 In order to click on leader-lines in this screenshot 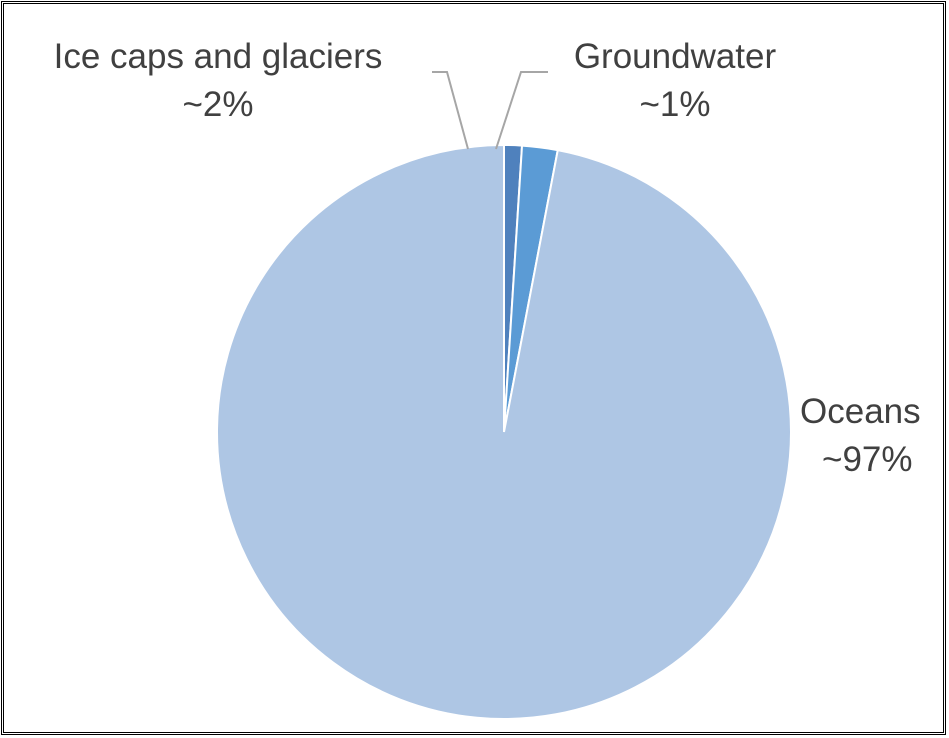, I will do `click(490, 110)`.